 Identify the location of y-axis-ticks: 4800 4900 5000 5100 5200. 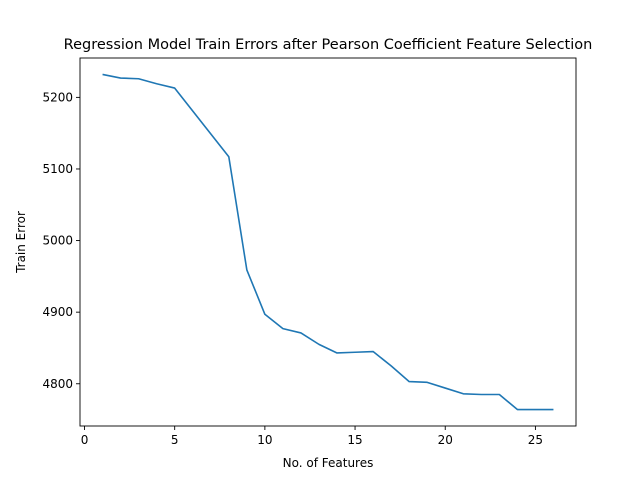
(61, 240).